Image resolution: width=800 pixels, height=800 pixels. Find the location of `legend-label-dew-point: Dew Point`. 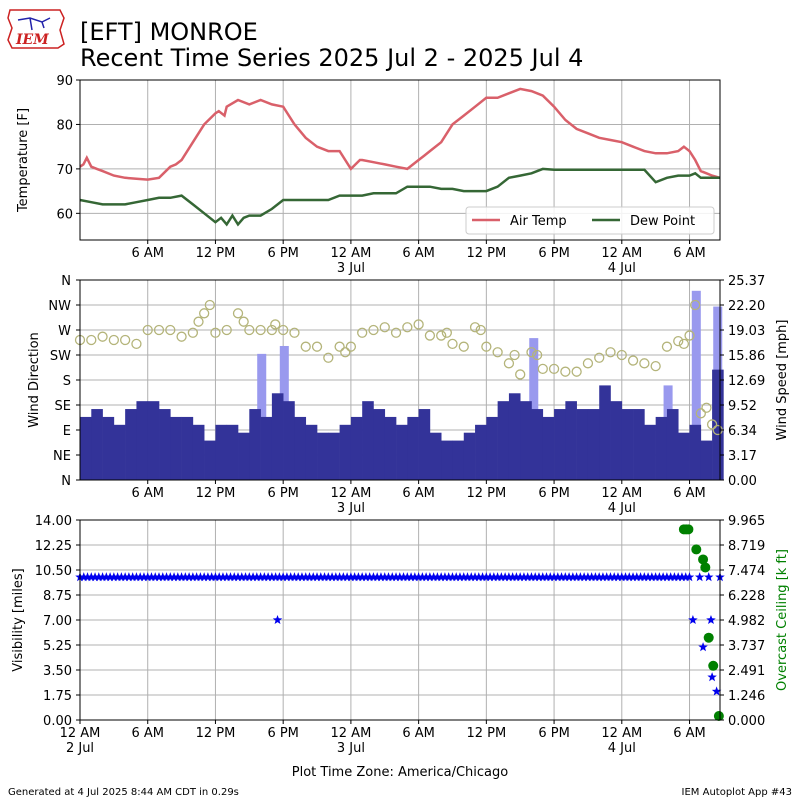

legend-label-dew-point: Dew Point is located at coordinates (662, 221).